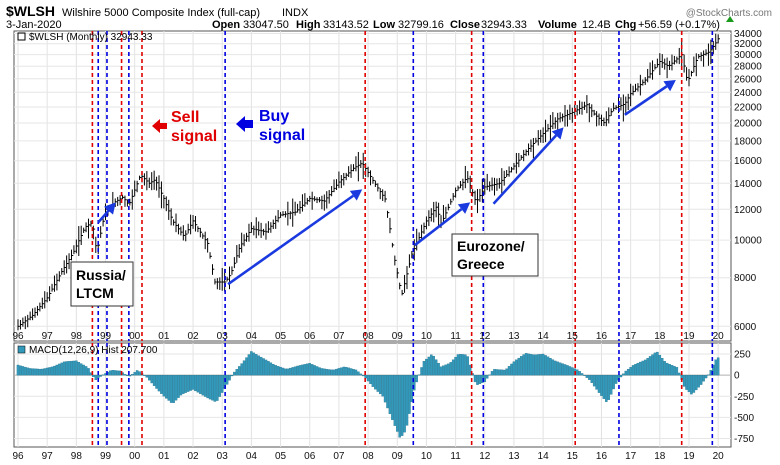 The image size is (780, 465). Describe the element at coordinates (745, 327) in the screenshot. I see `y-tick-label: 6000` at that location.